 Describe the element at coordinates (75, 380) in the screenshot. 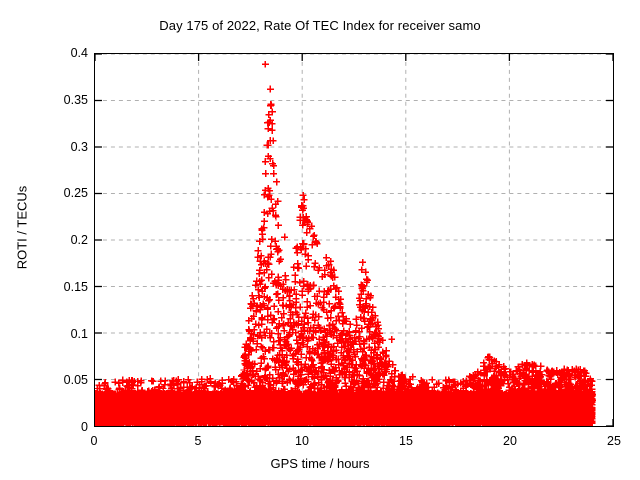

I see `y-tick-label: 0.05` at that location.